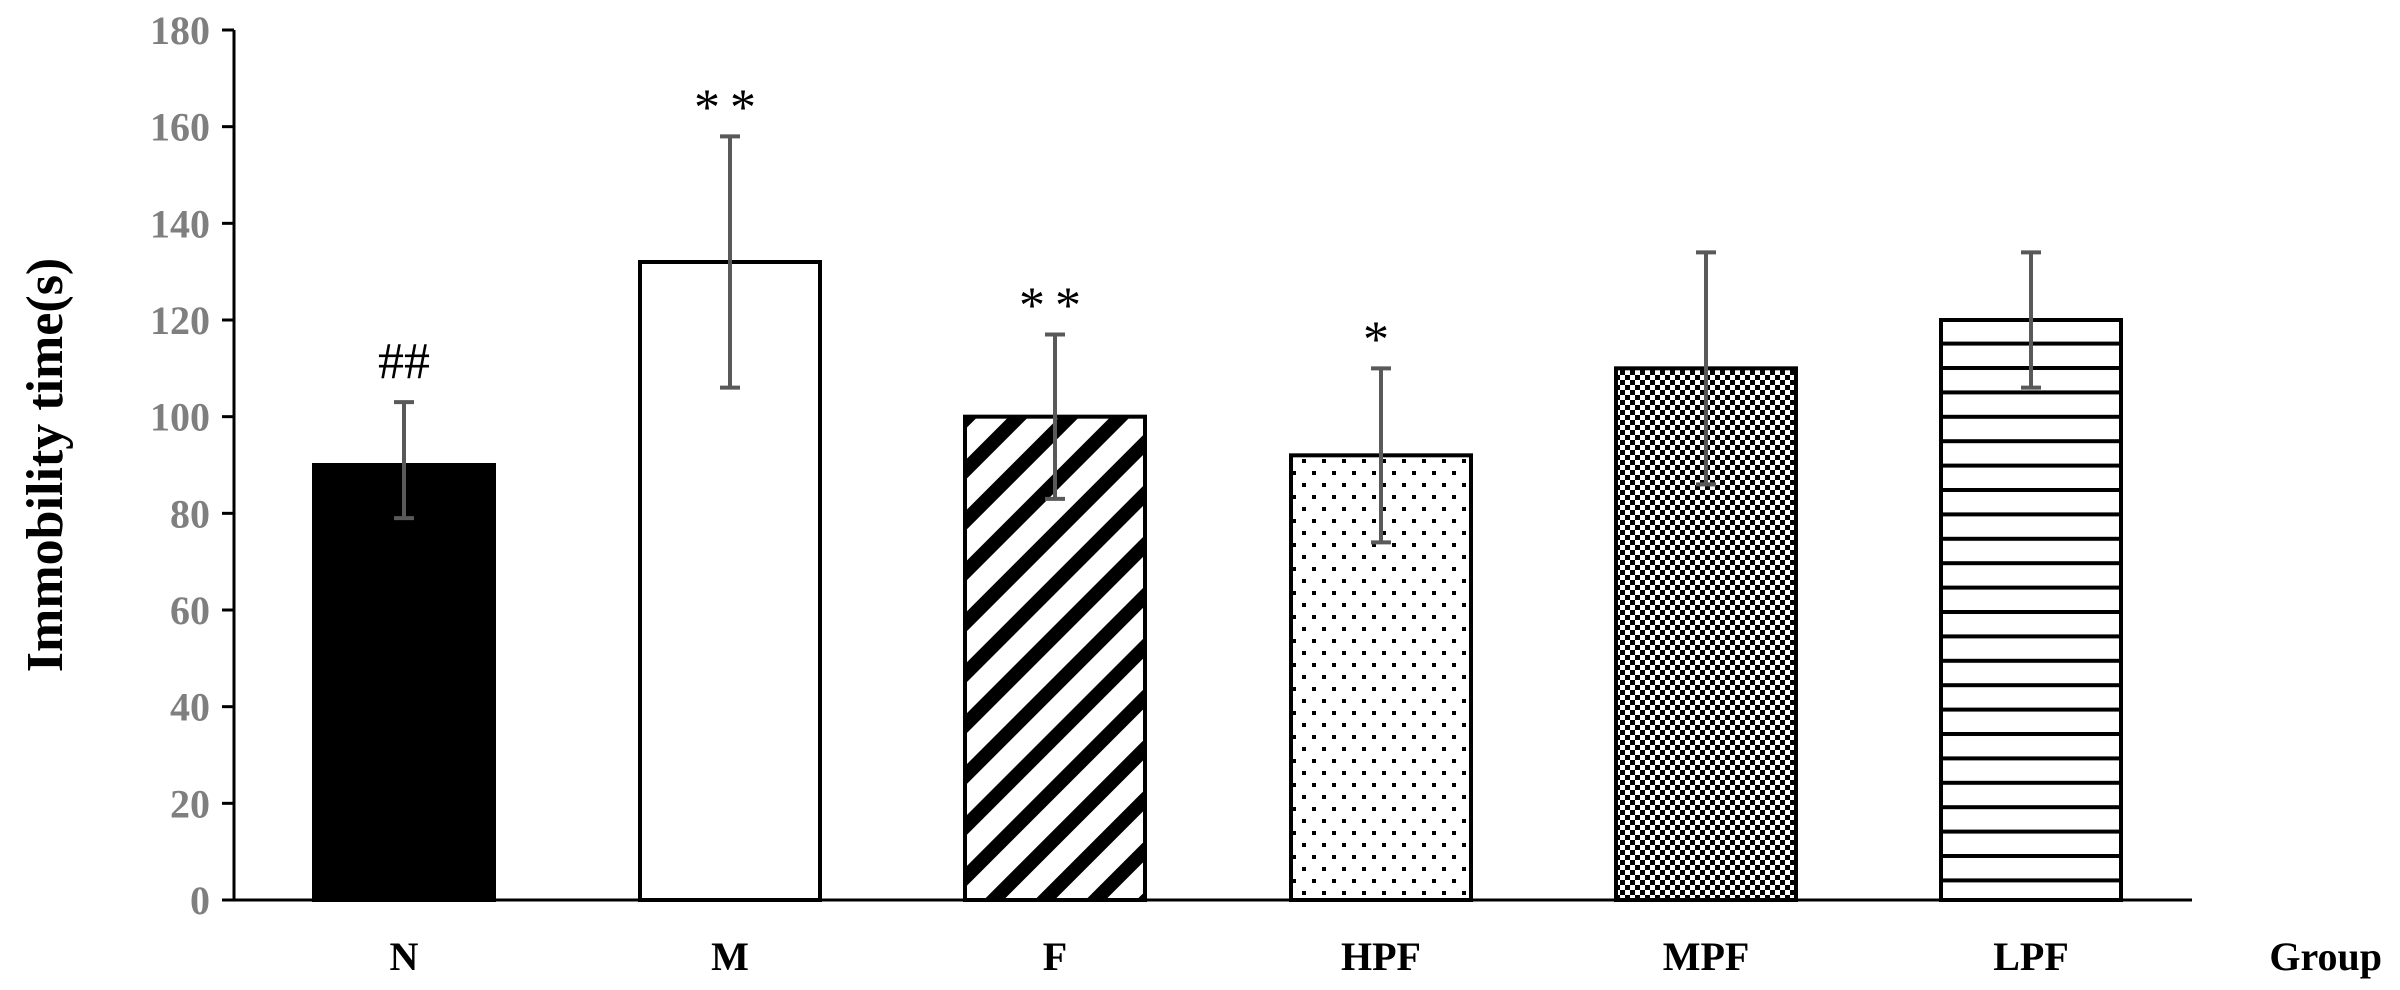 The image size is (2400, 990). I want to click on y-tick-label: 180, so click(180, 30).